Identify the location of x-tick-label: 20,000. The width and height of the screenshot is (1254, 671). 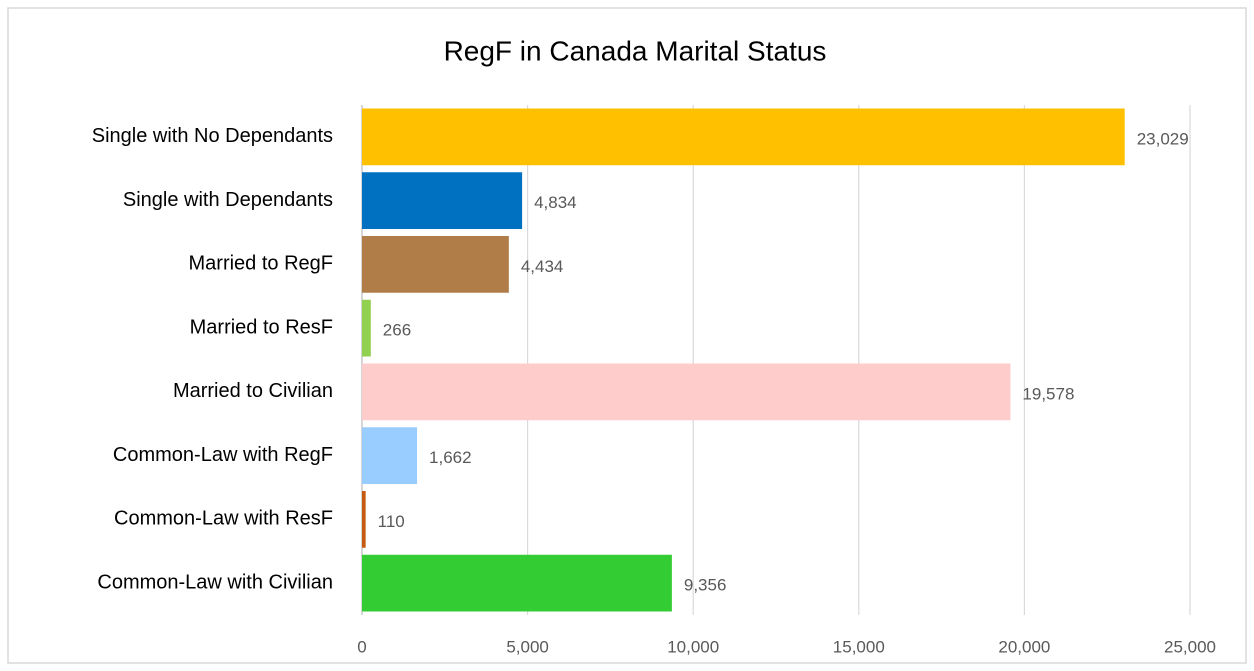
(1024, 646).